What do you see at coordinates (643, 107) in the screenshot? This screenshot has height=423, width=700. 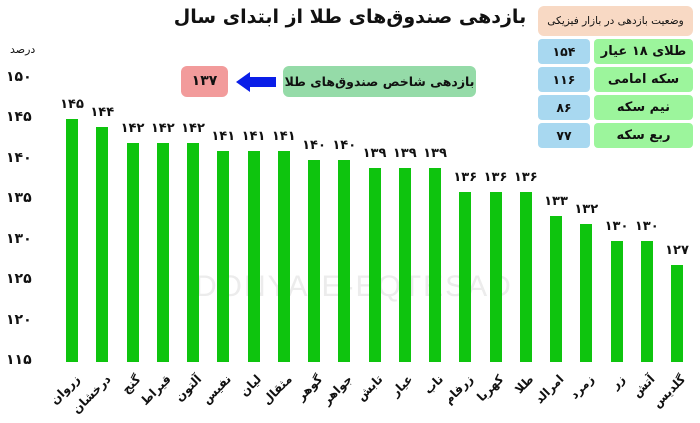 I see `physical-market-name: نیم سکه` at bounding box center [643, 107].